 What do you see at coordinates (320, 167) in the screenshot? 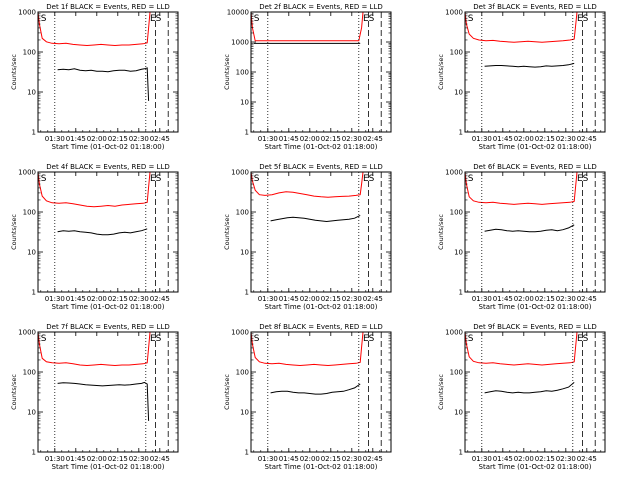
I see `panel-title: Det 5f BLACK = Events, RED = LLD` at bounding box center [320, 167].